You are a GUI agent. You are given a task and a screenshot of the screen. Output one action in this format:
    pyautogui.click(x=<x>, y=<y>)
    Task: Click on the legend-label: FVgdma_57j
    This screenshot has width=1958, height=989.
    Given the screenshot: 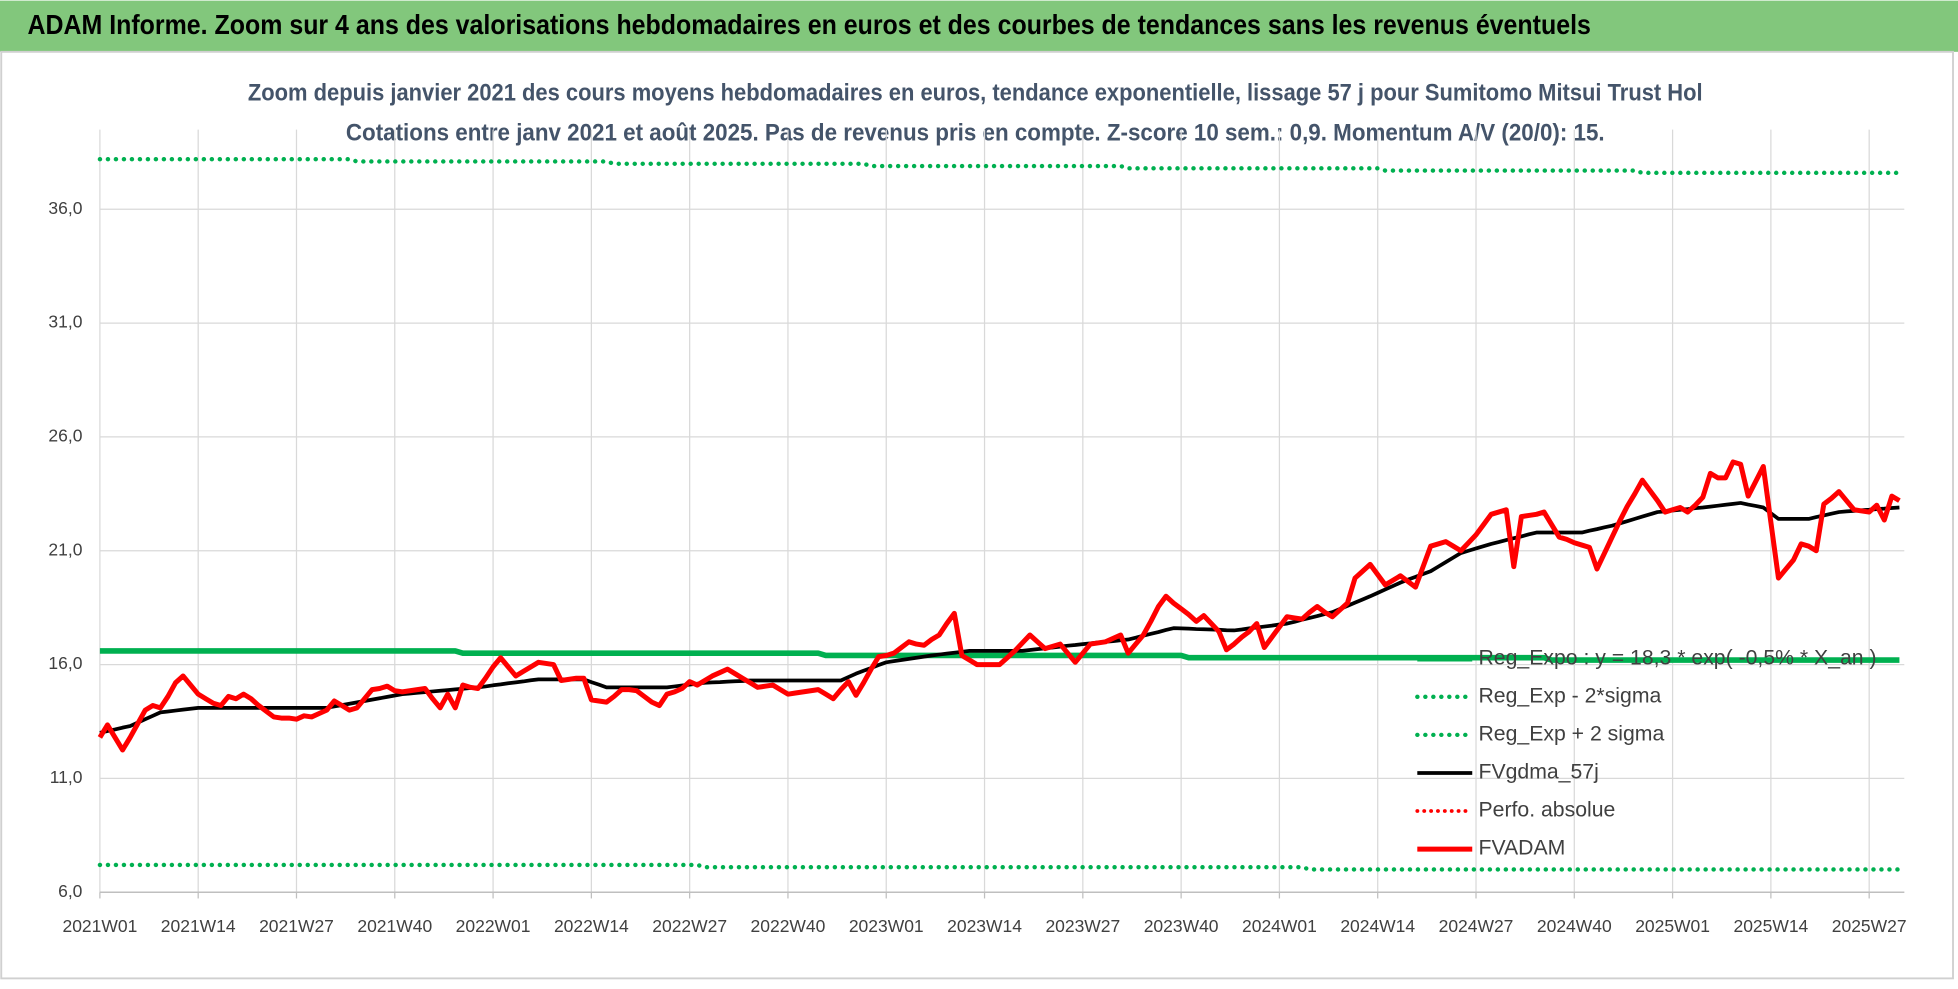 What is the action you would take?
    pyautogui.click(x=1538, y=772)
    